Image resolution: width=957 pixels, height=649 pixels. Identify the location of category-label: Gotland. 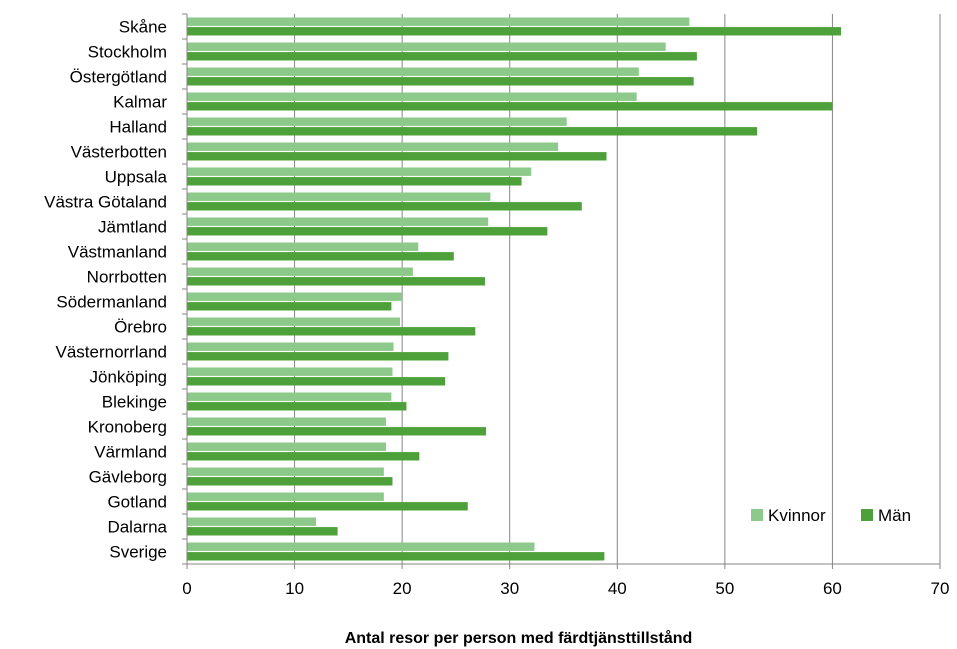
(137, 502).